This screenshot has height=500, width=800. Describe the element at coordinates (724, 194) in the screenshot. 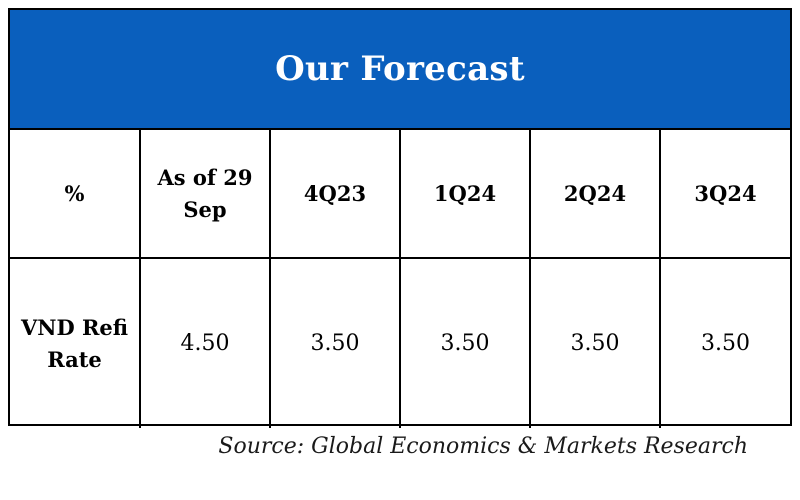

I see `header-cell-3q24: 3Q24` at that location.